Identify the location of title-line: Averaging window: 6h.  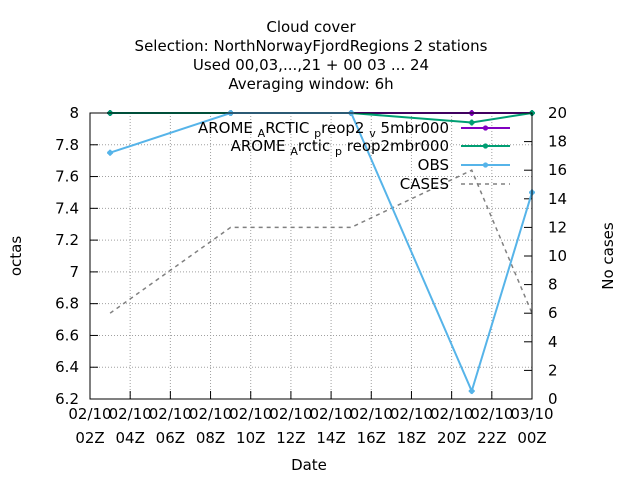
(310, 84).